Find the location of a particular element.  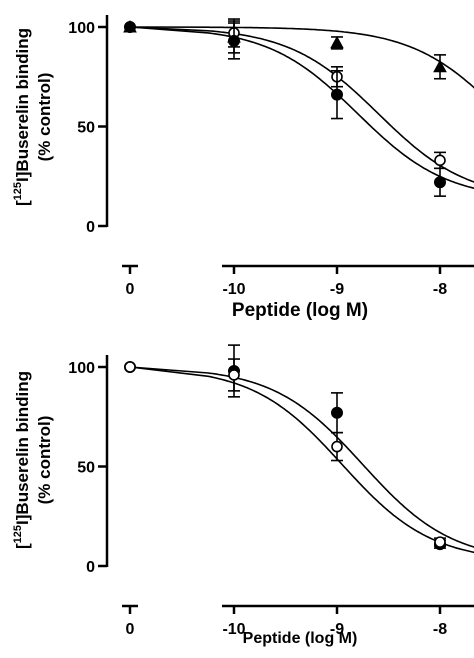

fit-curve-triangle is located at coordinates (301, 57).